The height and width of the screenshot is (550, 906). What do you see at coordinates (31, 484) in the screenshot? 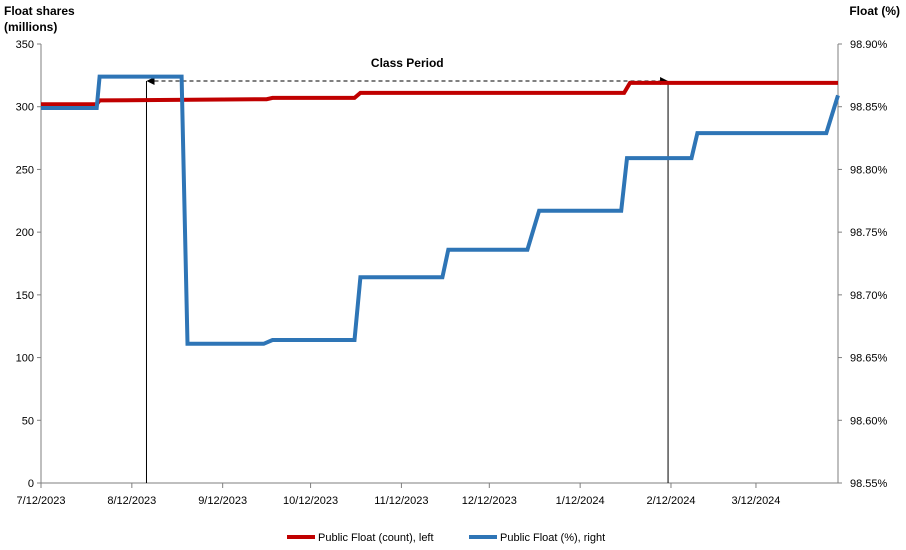
I see `left-tick-label: 0` at bounding box center [31, 484].